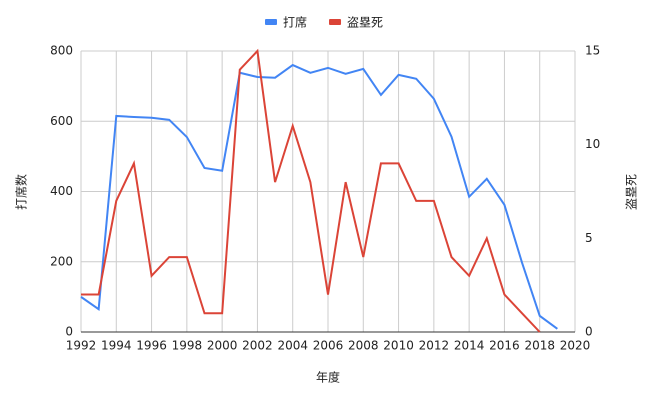 This screenshot has width=657, height=403. What do you see at coordinates (222, 346) in the screenshot?
I see `x-tick-label: 2000` at bounding box center [222, 346].